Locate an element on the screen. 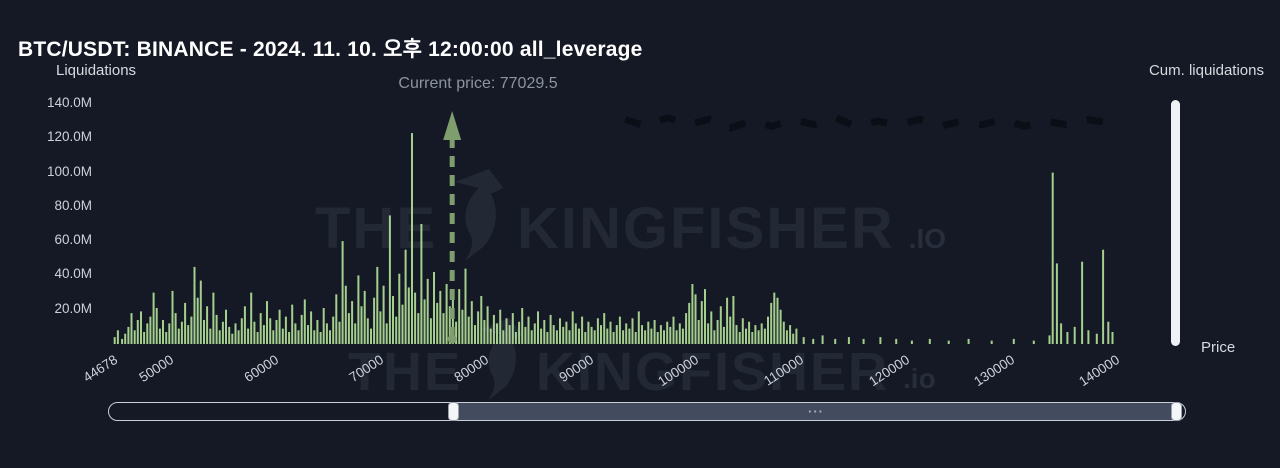 Image resolution: width=1280 pixels, height=468 pixels. cum-liquidations-axis-caption: Cum. liquidations is located at coordinates (1206, 70).